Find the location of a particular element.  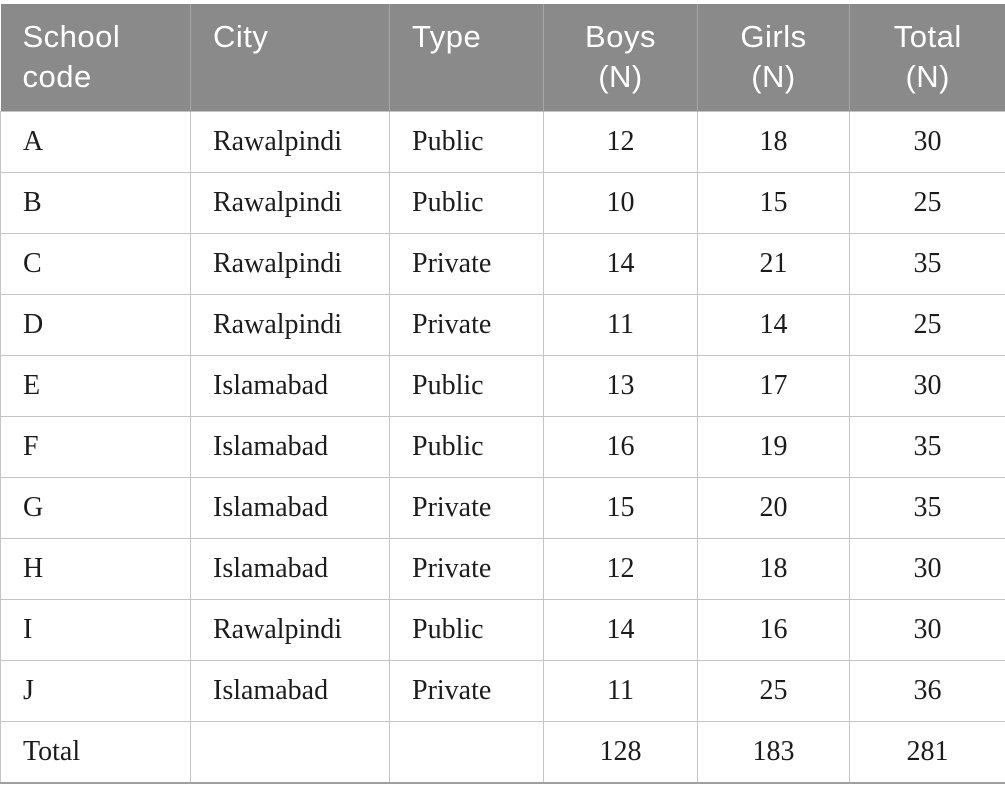

table-row: D Rawalpindi Private 11 14 25 is located at coordinates (502, 324).